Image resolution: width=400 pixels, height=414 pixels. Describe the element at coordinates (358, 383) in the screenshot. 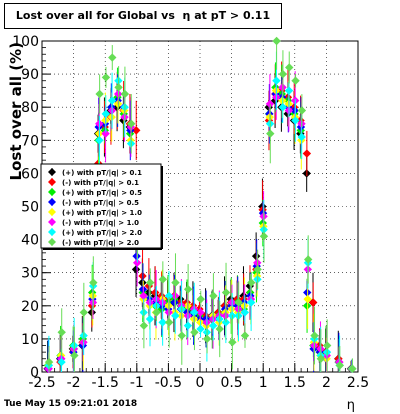

I see `x-tick-label: 2.5` at that location.